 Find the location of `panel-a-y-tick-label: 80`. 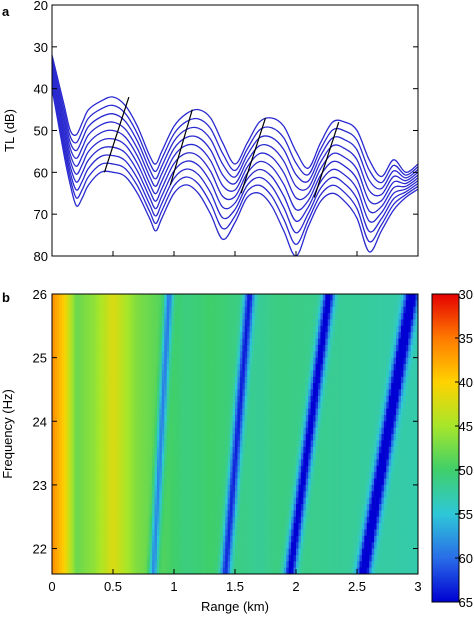

panel-a-y-tick-label: 80 is located at coordinates (41, 256).